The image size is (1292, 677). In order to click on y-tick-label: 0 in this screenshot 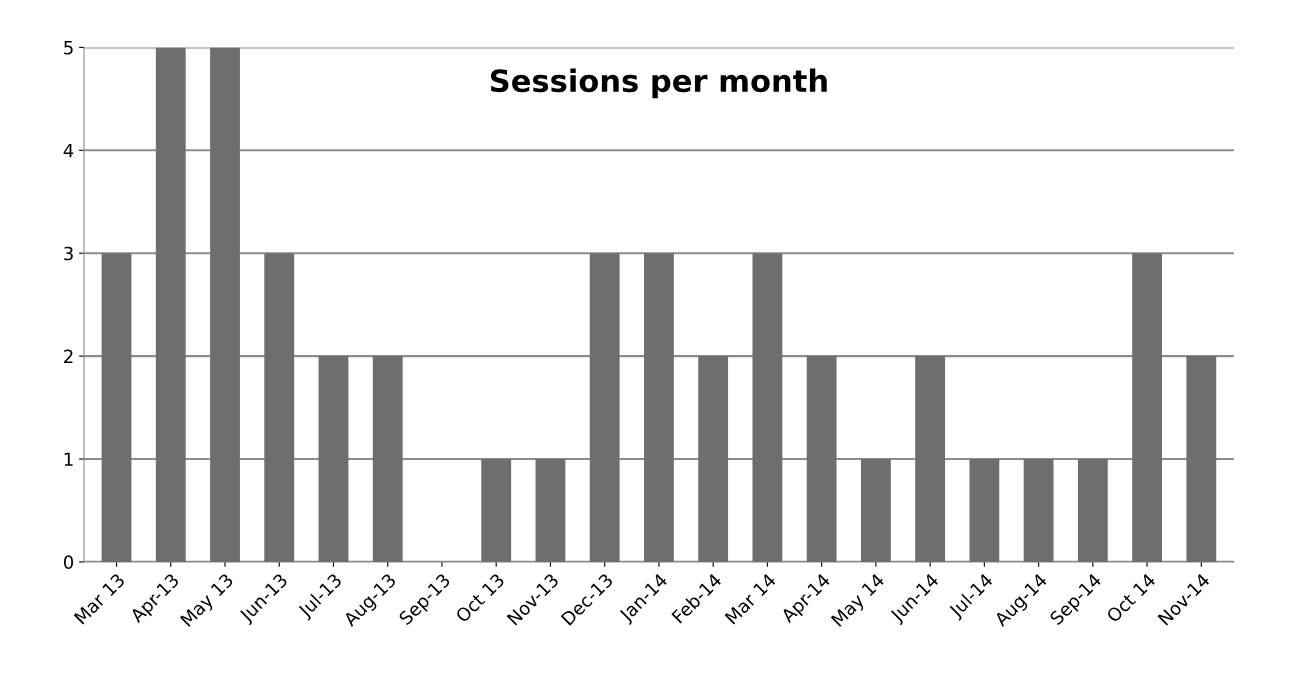, I will do `click(68, 562)`.